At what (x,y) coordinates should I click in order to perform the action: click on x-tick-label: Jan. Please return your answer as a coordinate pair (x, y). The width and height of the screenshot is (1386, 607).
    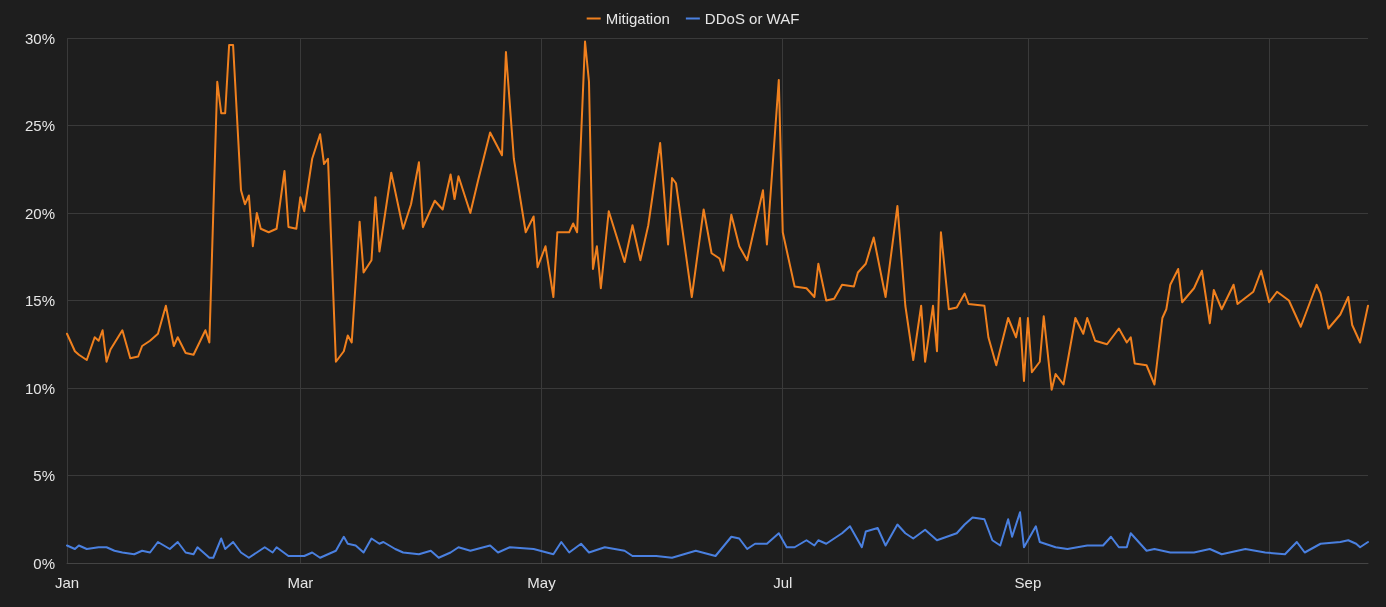
    Looking at the image, I should click on (67, 582).